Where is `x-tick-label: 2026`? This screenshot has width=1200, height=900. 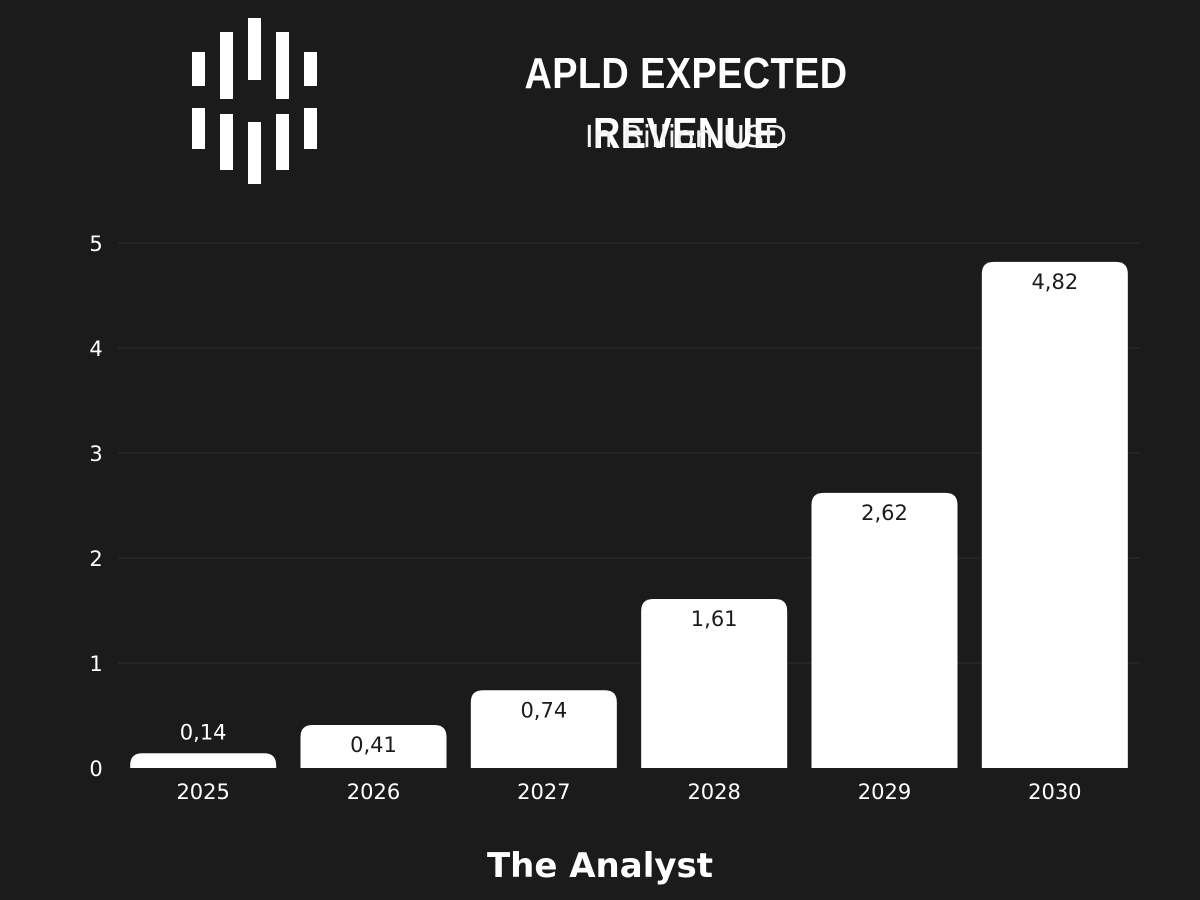
x-tick-label: 2026 is located at coordinates (373, 792).